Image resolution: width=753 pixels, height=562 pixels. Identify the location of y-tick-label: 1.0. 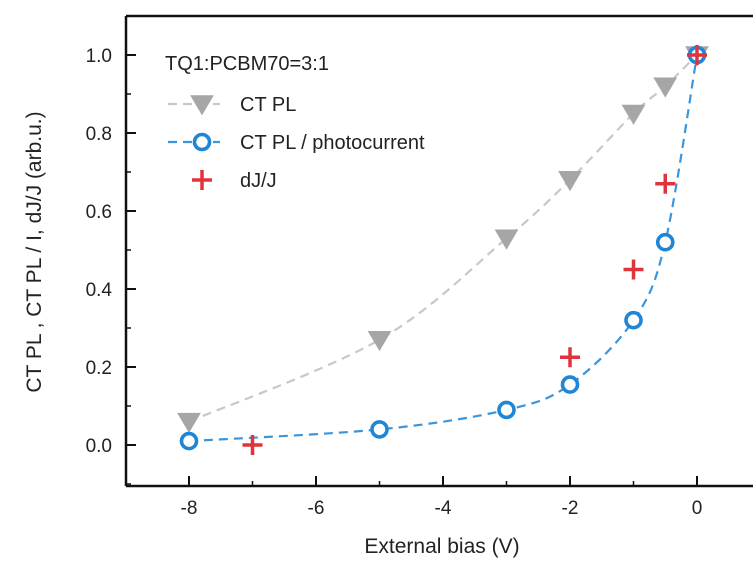
(99, 56).